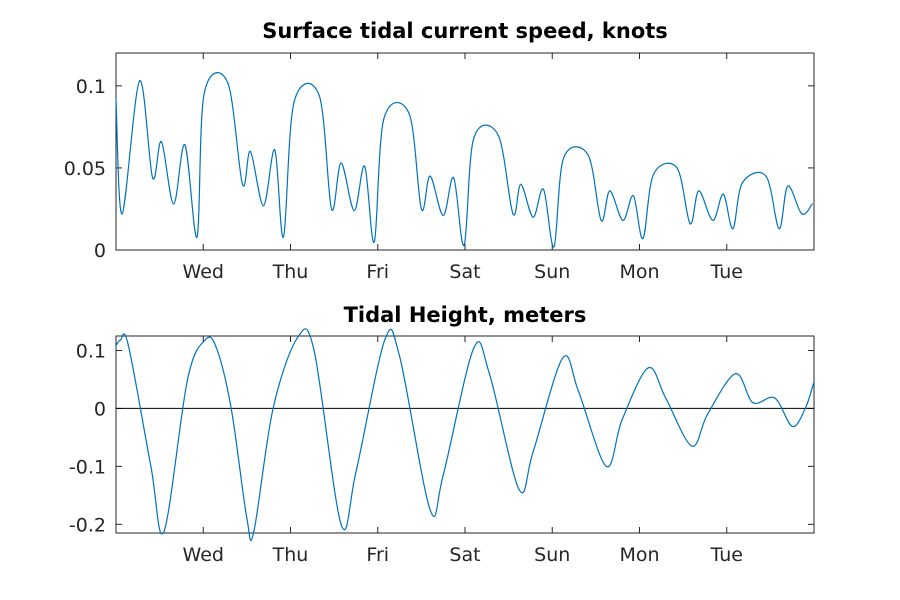  What do you see at coordinates (100, 409) in the screenshot?
I see `y-tick-label: 0` at bounding box center [100, 409].